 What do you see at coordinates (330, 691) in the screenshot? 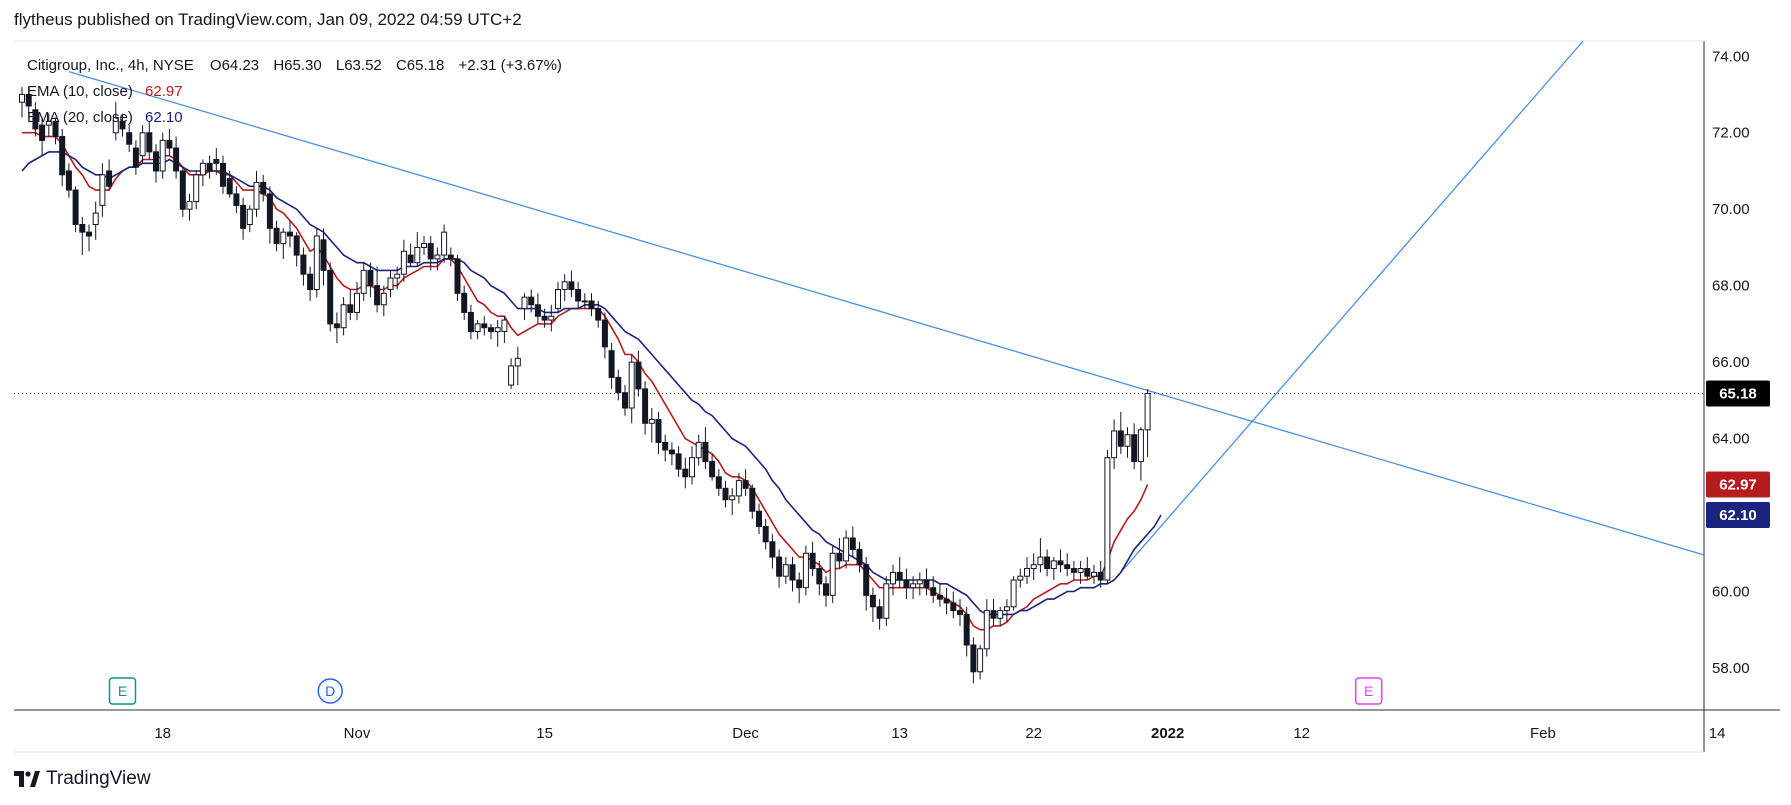
I see `dividend-marker: D` at bounding box center [330, 691].